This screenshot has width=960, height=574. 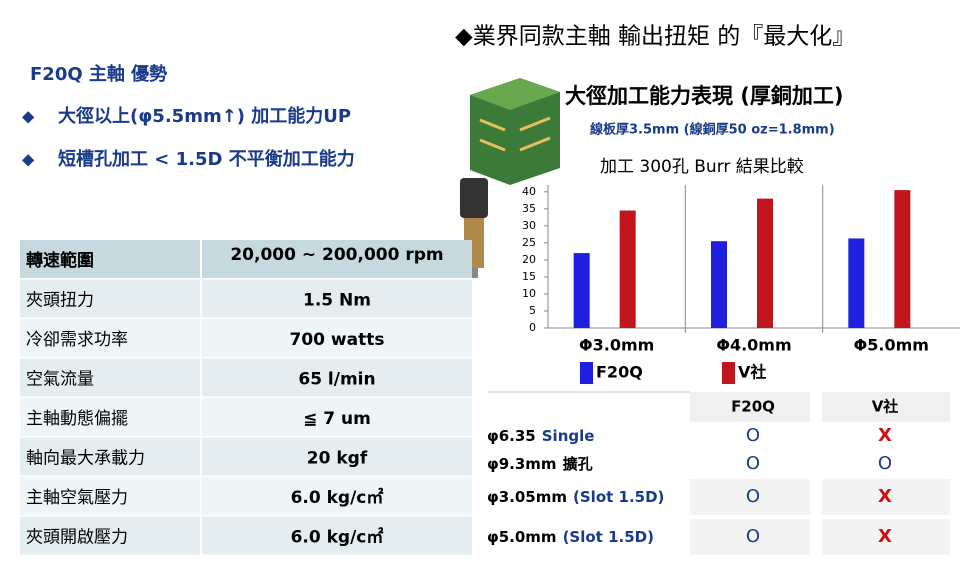 I want to click on y-tick-label: 35, so click(x=529, y=208).